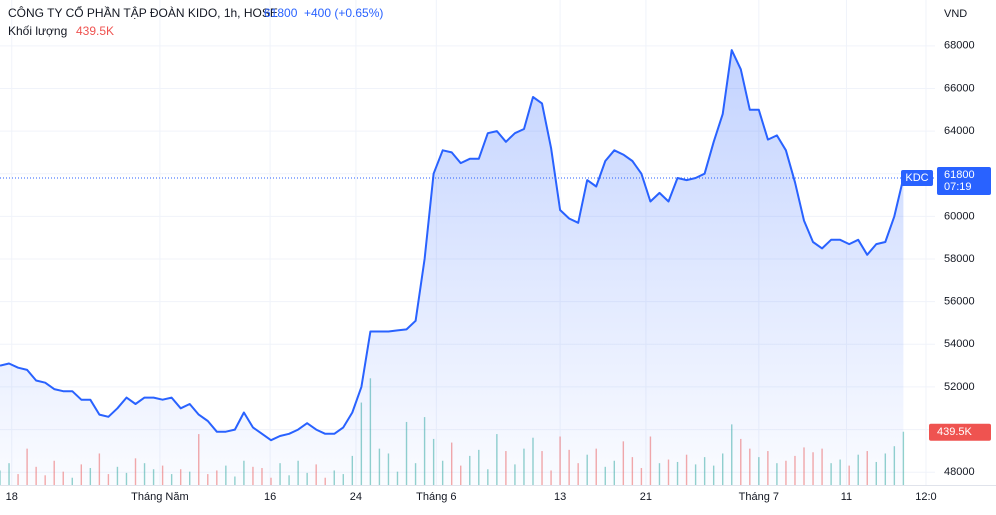 This screenshot has height=515, width=996. What do you see at coordinates (959, 46) in the screenshot?
I see `y-tick-label: 68000` at bounding box center [959, 46].